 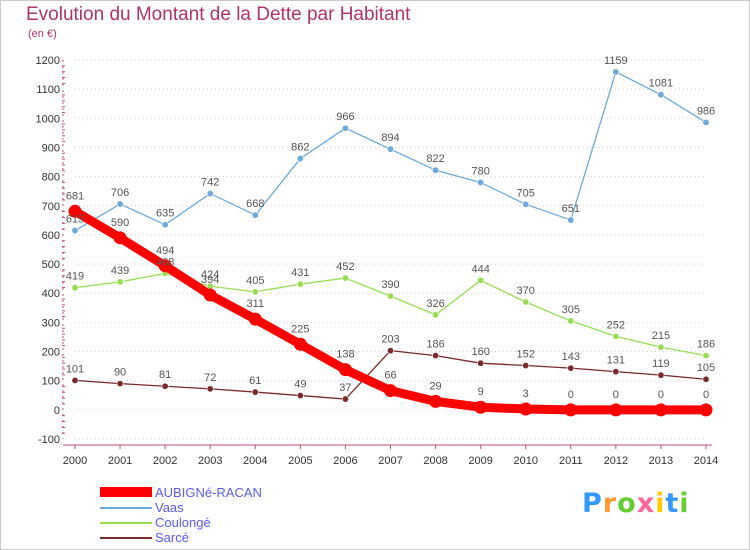 What do you see at coordinates (571, 357) in the screenshot?
I see `data-label-sarc-: 143` at bounding box center [571, 357].